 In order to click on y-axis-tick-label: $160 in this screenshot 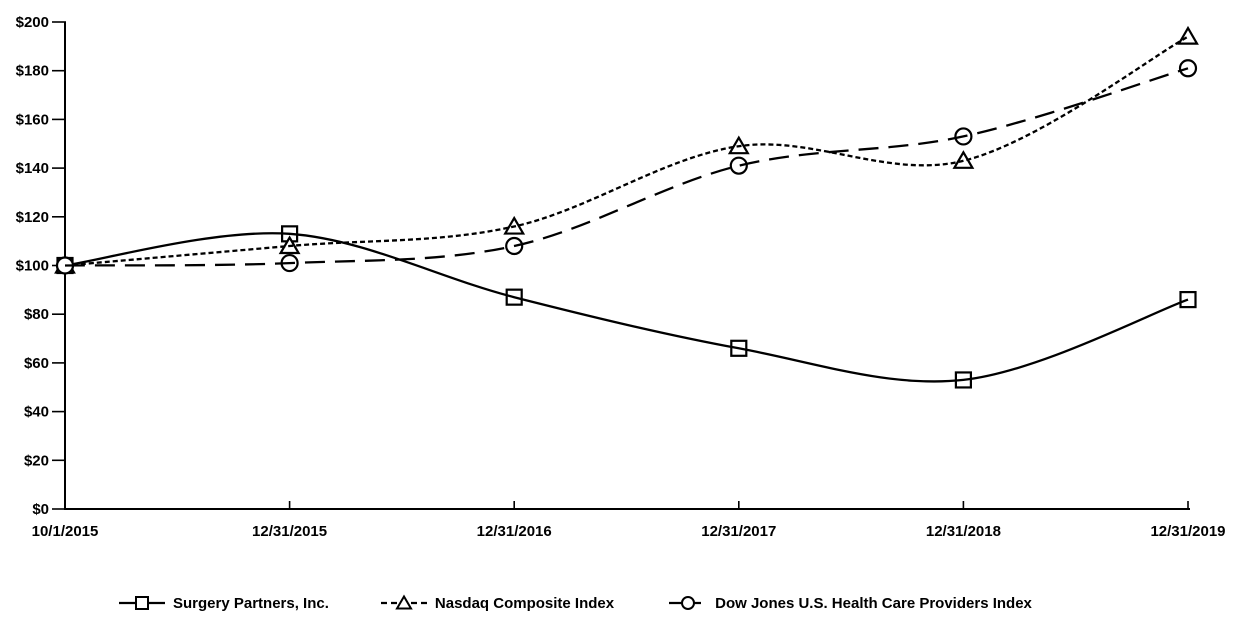, I will do `click(32, 119)`.